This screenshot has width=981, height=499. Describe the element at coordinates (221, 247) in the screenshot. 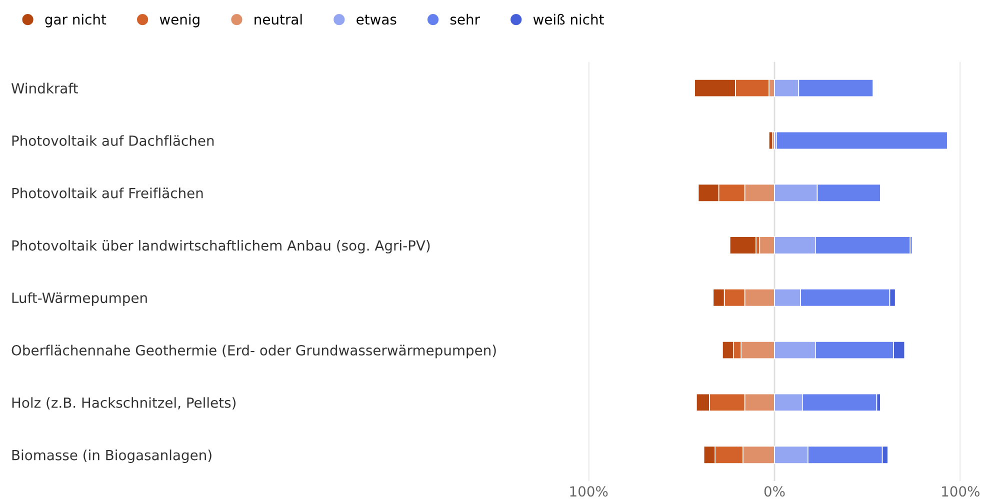

I see `y-tick-label: Photovoltaik über landwirtschaftlichem Anbau (sog. Agri-PV)` at that location.